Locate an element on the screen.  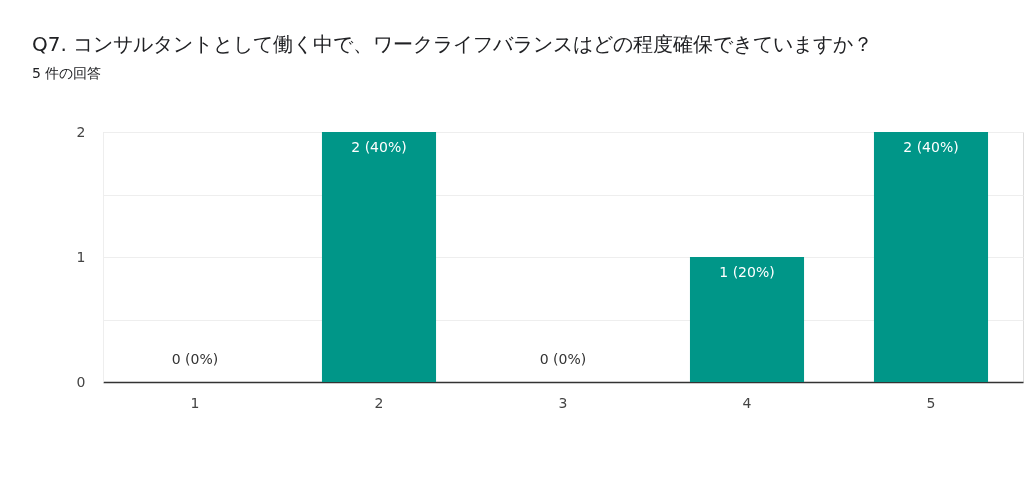
y-tick-label: 2 is located at coordinates (81, 131).